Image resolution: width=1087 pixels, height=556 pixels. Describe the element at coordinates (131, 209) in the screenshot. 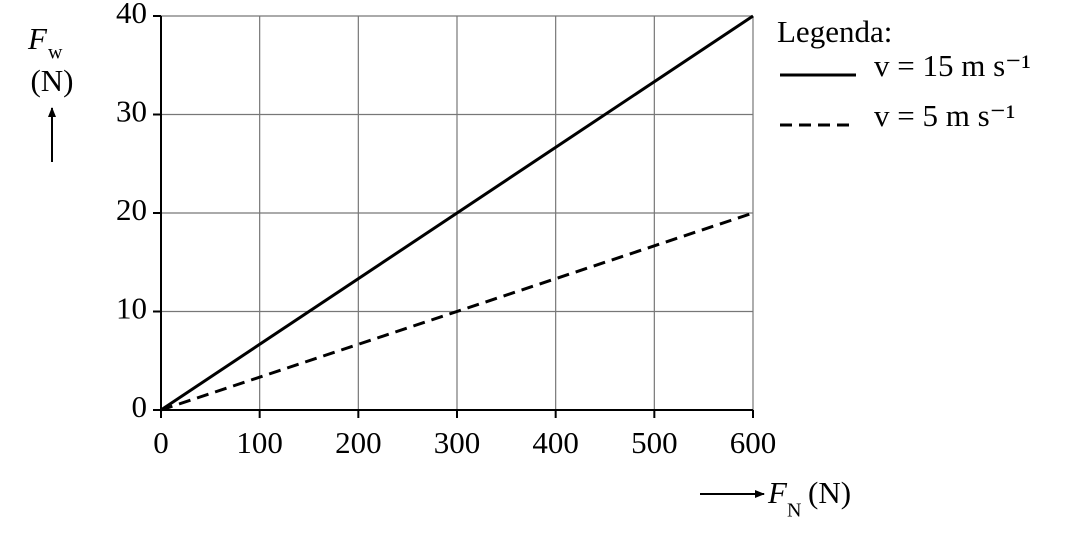

I see `y-tick-label: 20` at that location.